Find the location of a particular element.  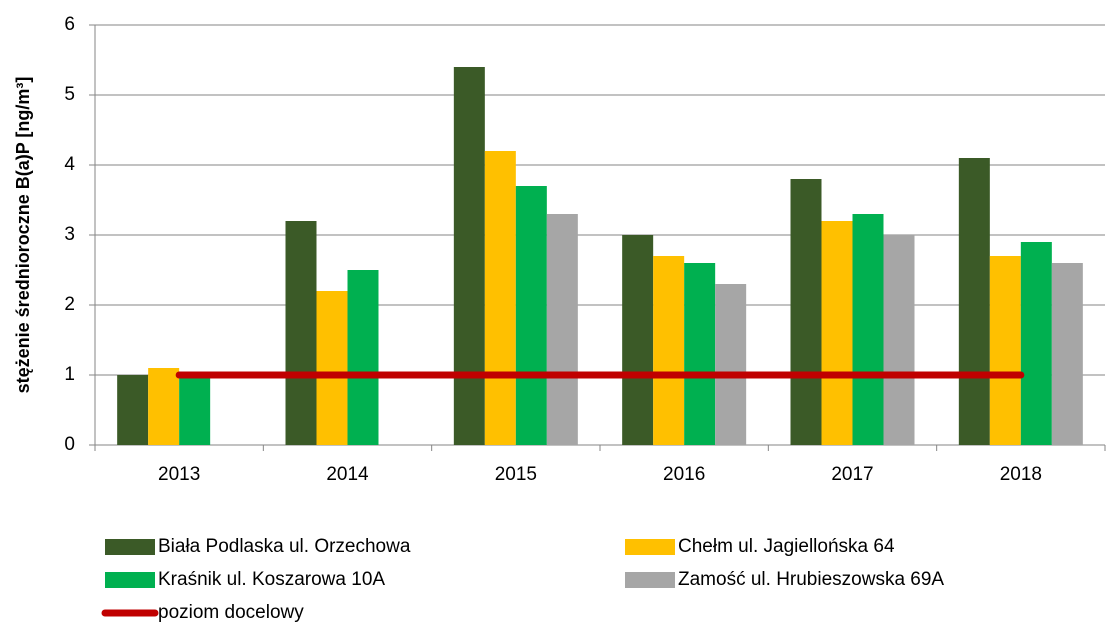

x-tick-label: 2014 is located at coordinates (347, 474).